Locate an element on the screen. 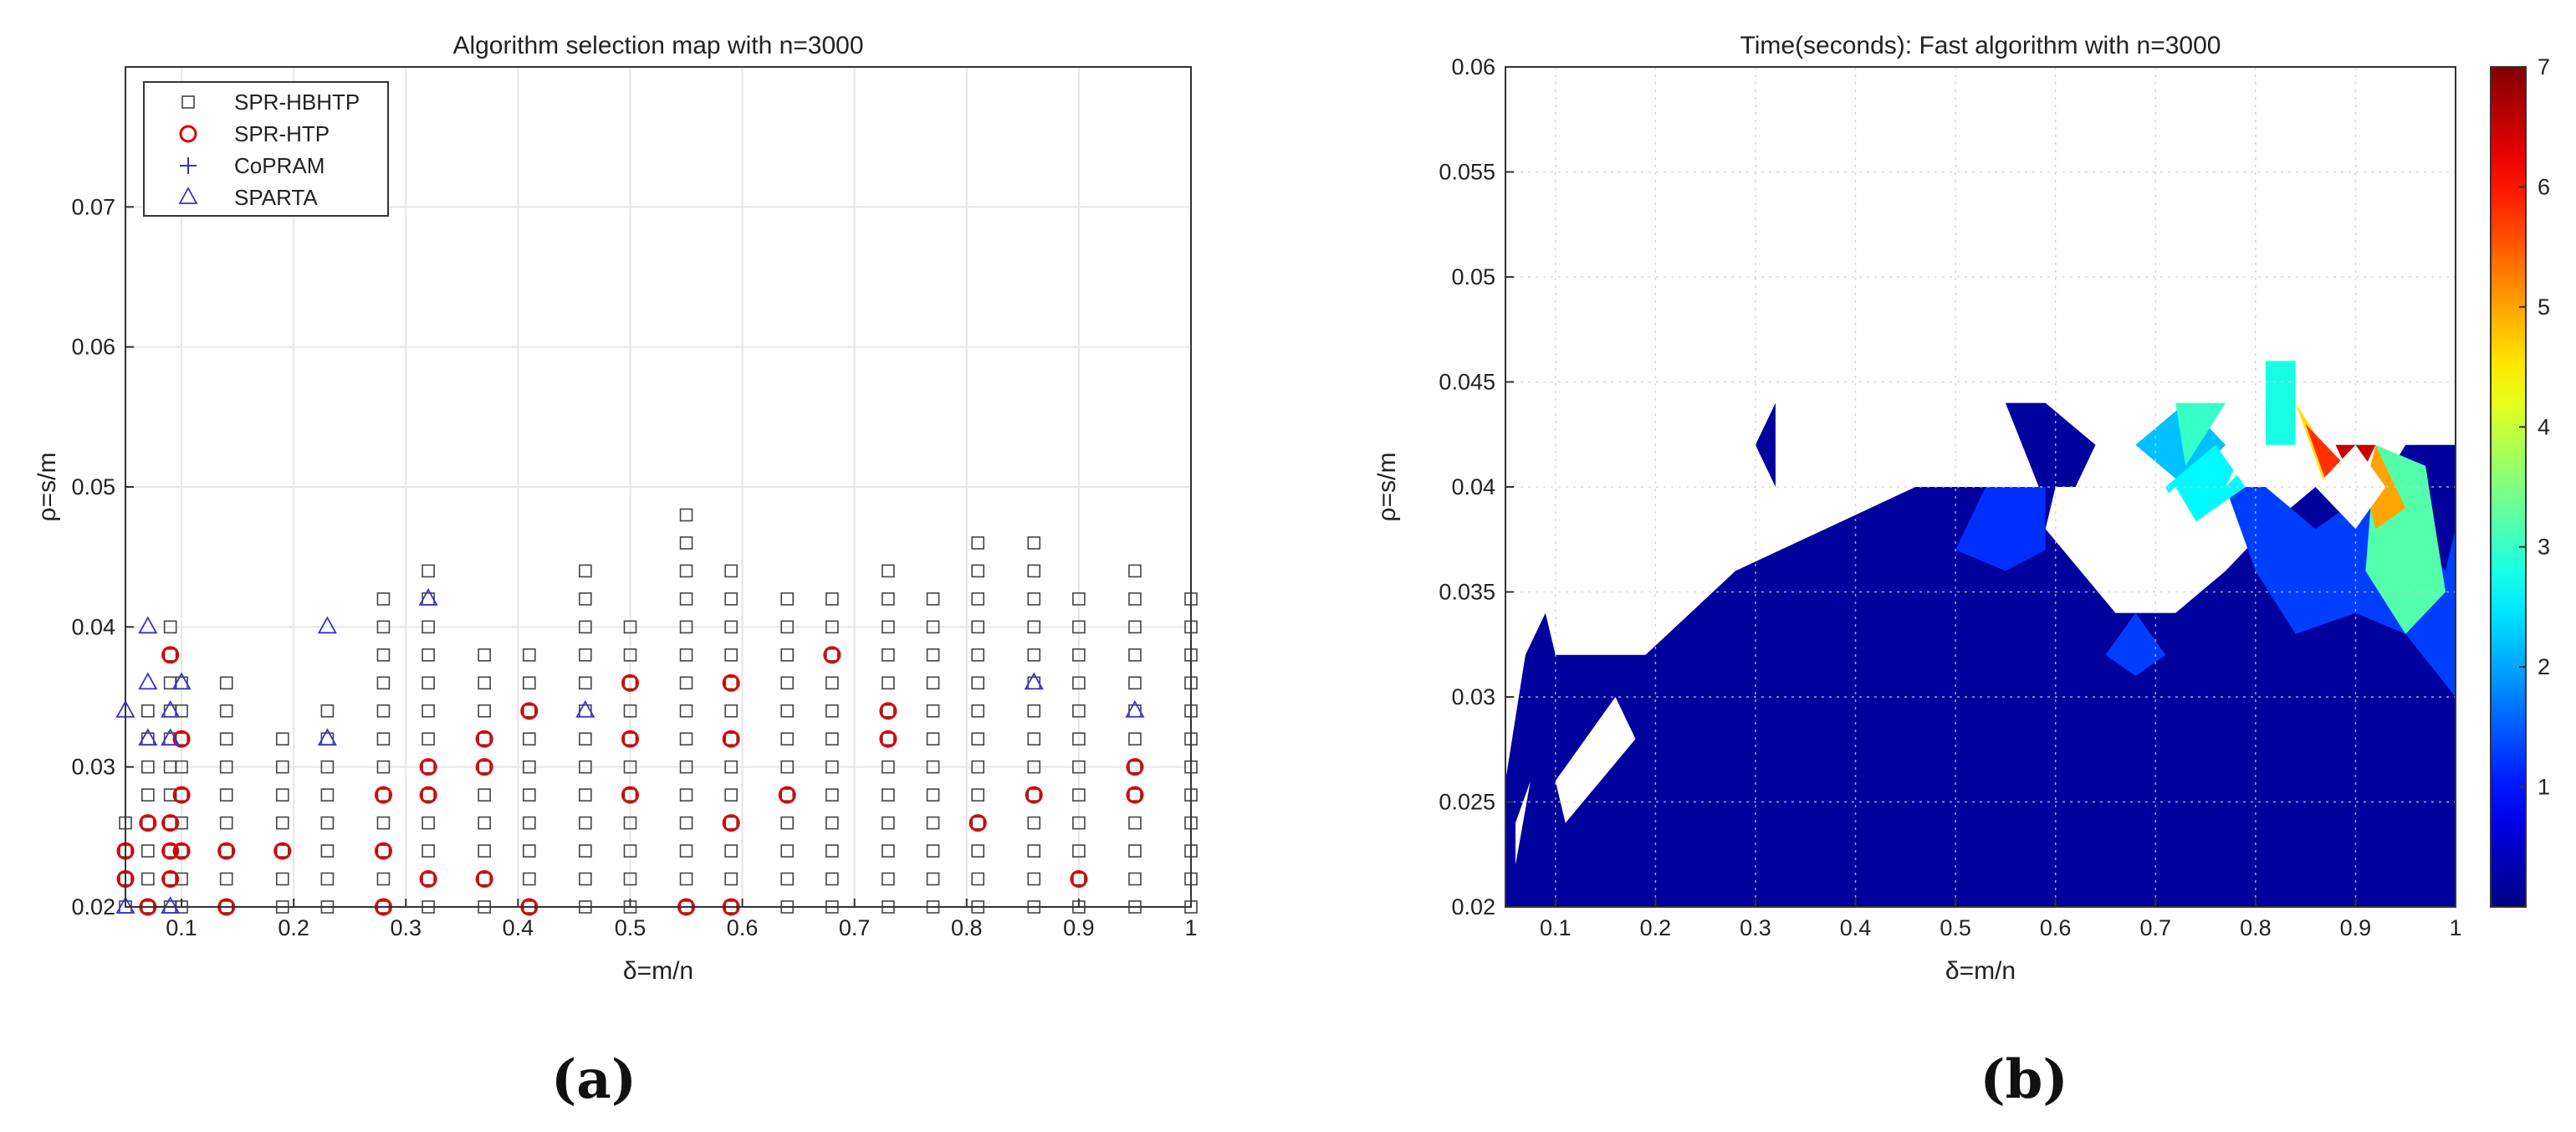 The width and height of the screenshot is (2576, 1132). x-tick-label: 1 is located at coordinates (1190, 928).